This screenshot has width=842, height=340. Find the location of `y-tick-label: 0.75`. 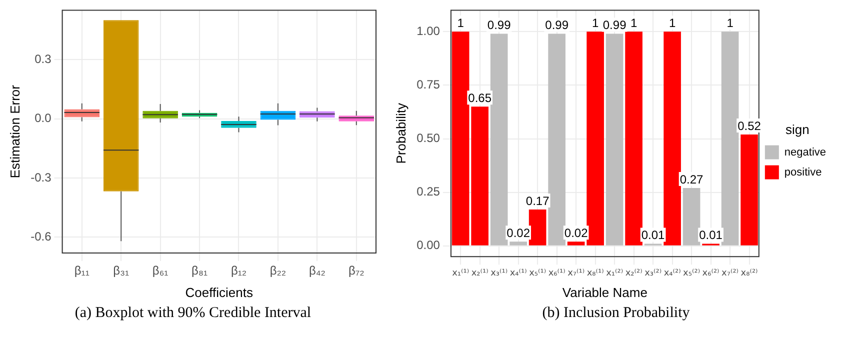

y-tick-label: 0.75 is located at coordinates (428, 85).